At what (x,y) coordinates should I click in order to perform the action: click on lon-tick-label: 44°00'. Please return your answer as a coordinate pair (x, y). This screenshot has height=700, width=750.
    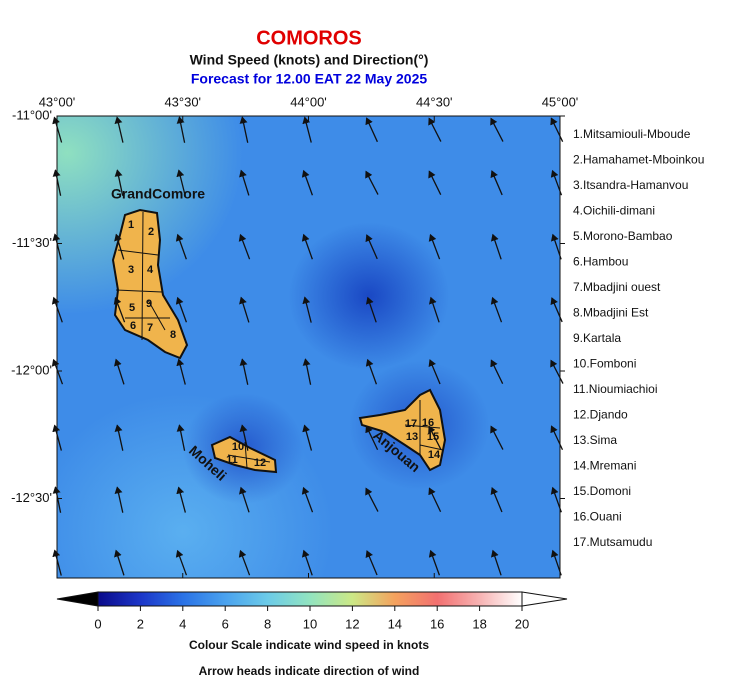
    Looking at the image, I should click on (308, 101).